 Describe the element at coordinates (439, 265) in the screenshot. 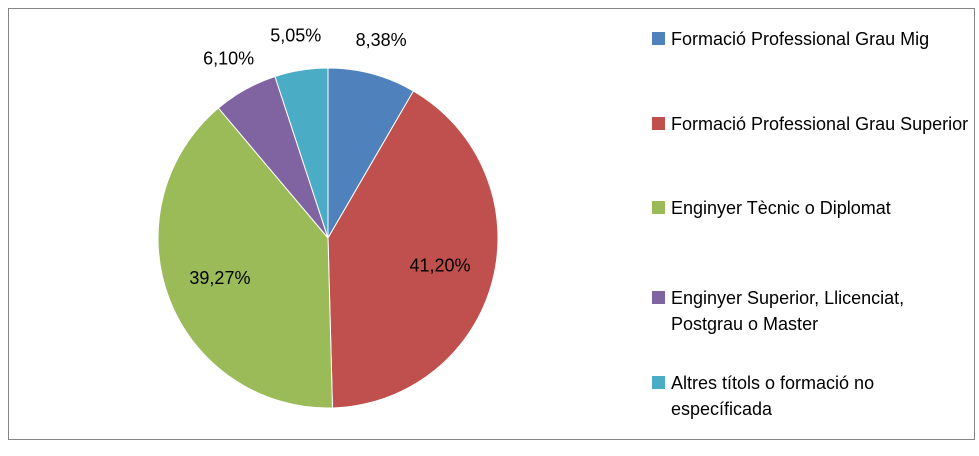

I see `data-label: 41,20%` at that location.